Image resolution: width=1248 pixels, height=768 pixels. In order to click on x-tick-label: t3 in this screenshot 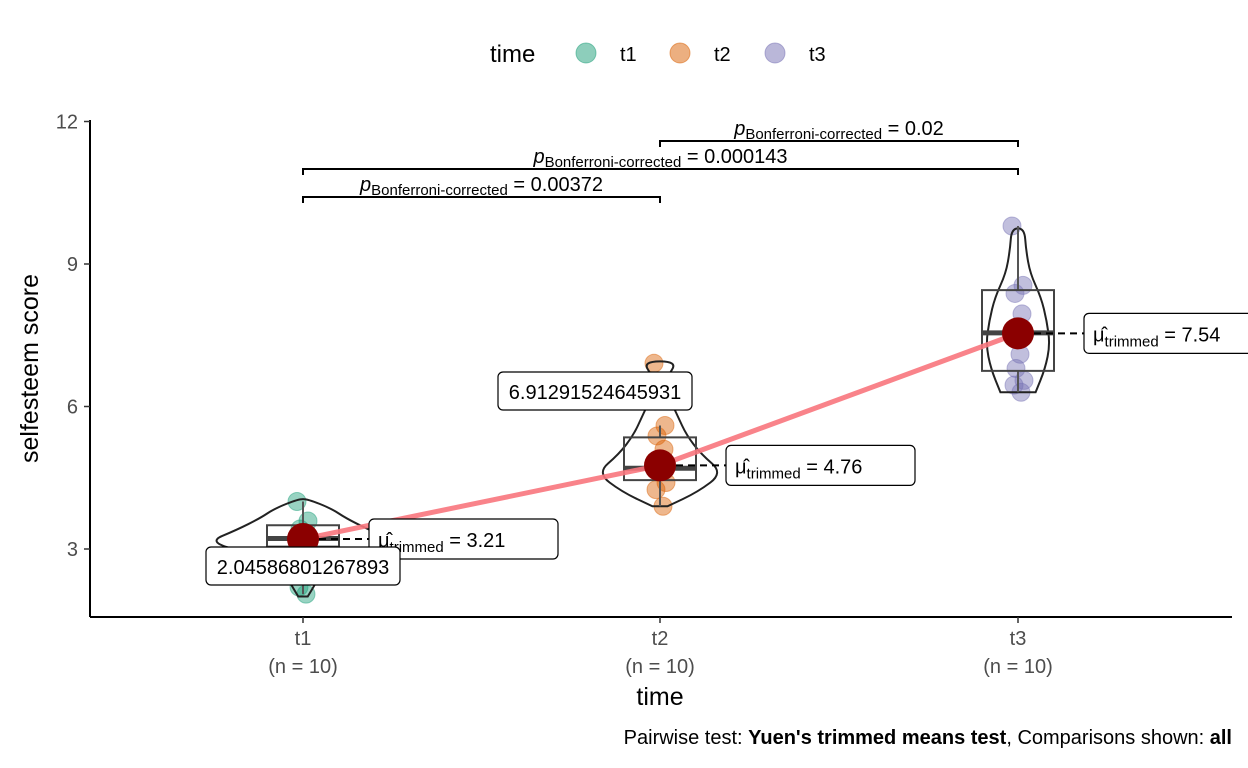, I will do `click(1018, 639)`.